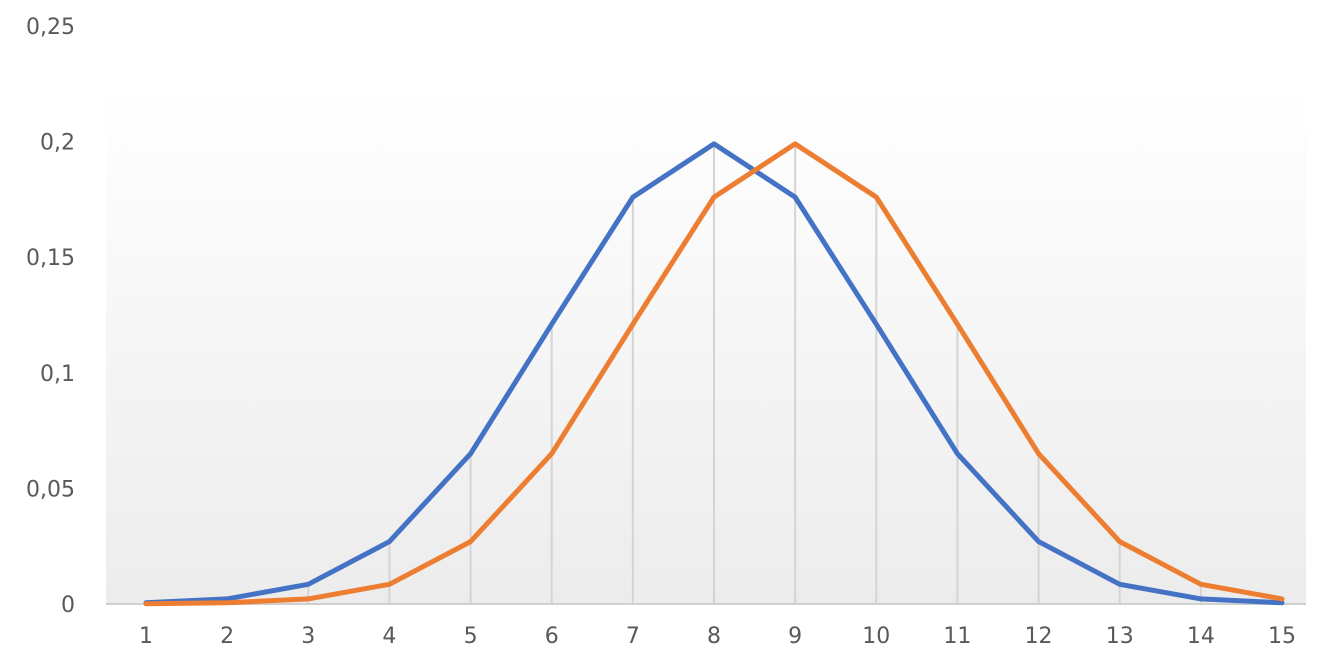 This screenshot has width=1319, height=664. I want to click on x-tick-label: 9, so click(795, 636).